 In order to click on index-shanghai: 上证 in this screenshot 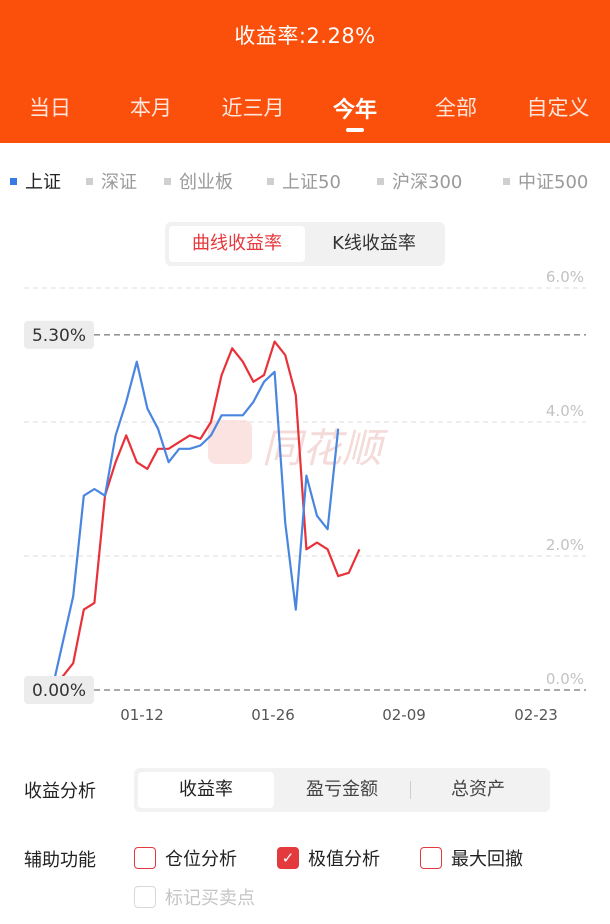, I will do `click(35, 181)`.